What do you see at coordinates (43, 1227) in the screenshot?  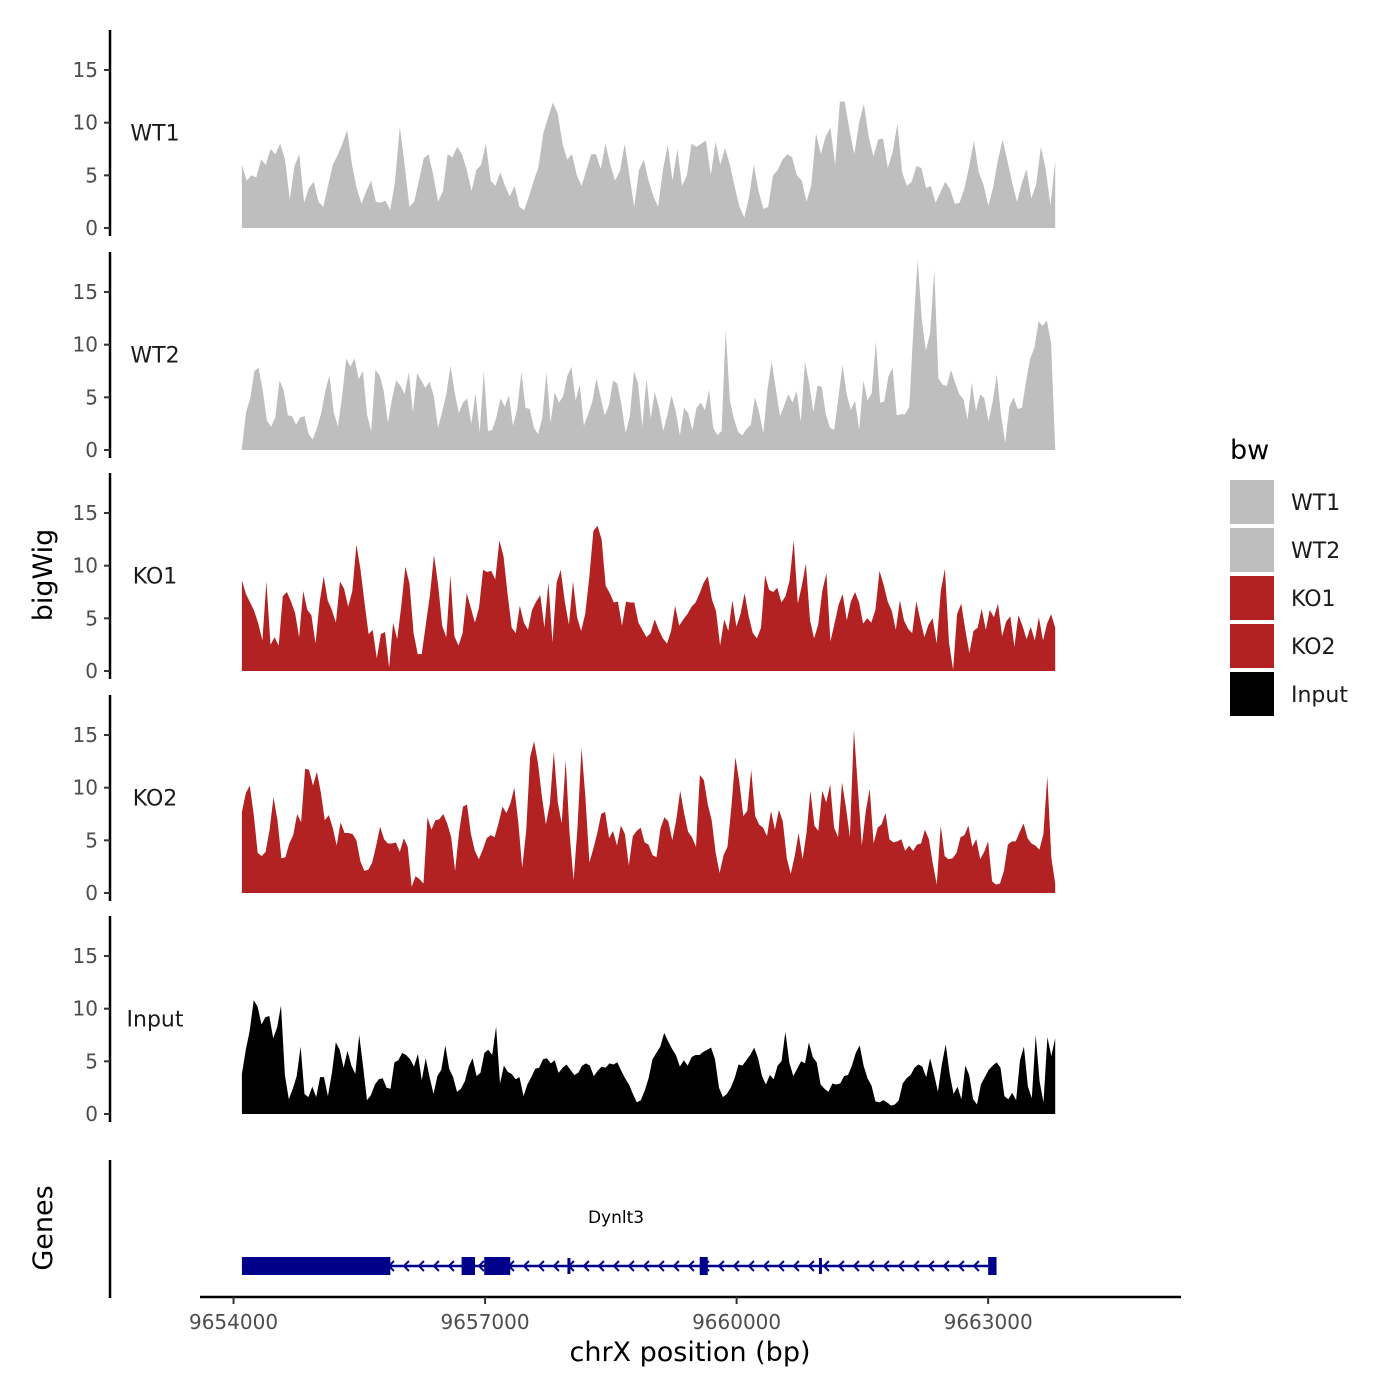 I see `genes-track-title: Genes` at bounding box center [43, 1227].